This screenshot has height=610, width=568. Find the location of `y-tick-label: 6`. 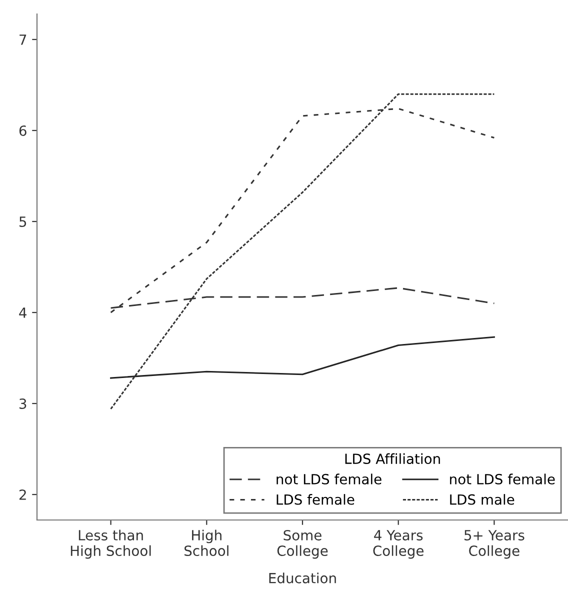

y-tick-label: 6 is located at coordinates (22, 130).